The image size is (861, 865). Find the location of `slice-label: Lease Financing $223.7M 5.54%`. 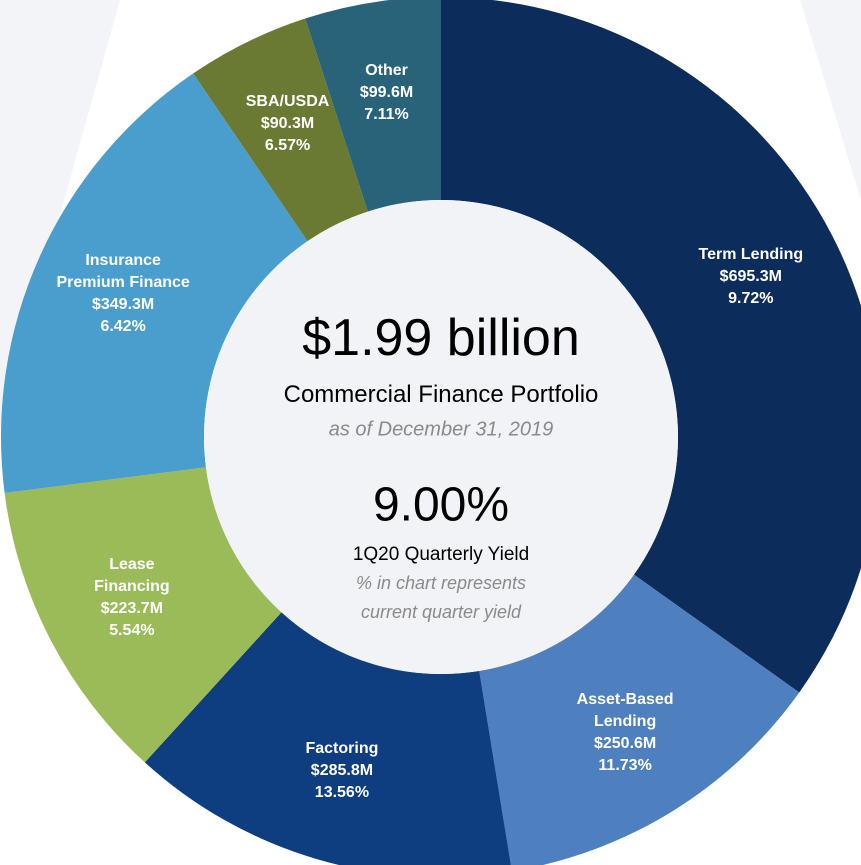

slice-label: Lease Financing $223.7M 5.54% is located at coordinates (132, 598).